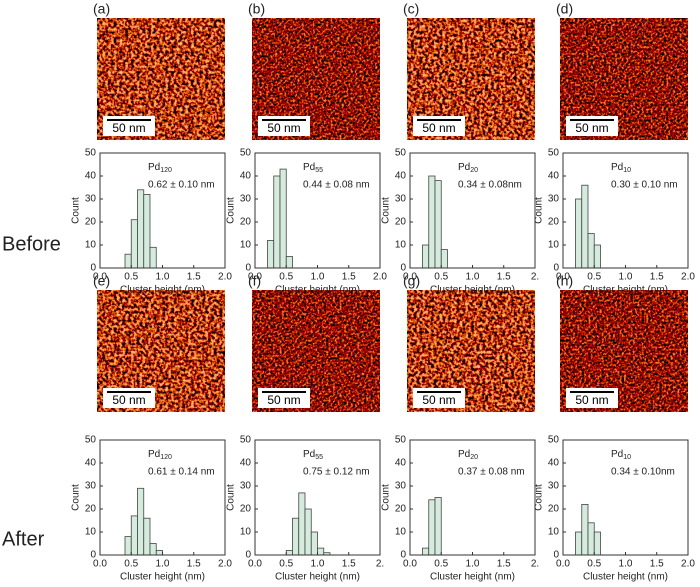  I want to click on species-subscript: 55, so click(319, 457).